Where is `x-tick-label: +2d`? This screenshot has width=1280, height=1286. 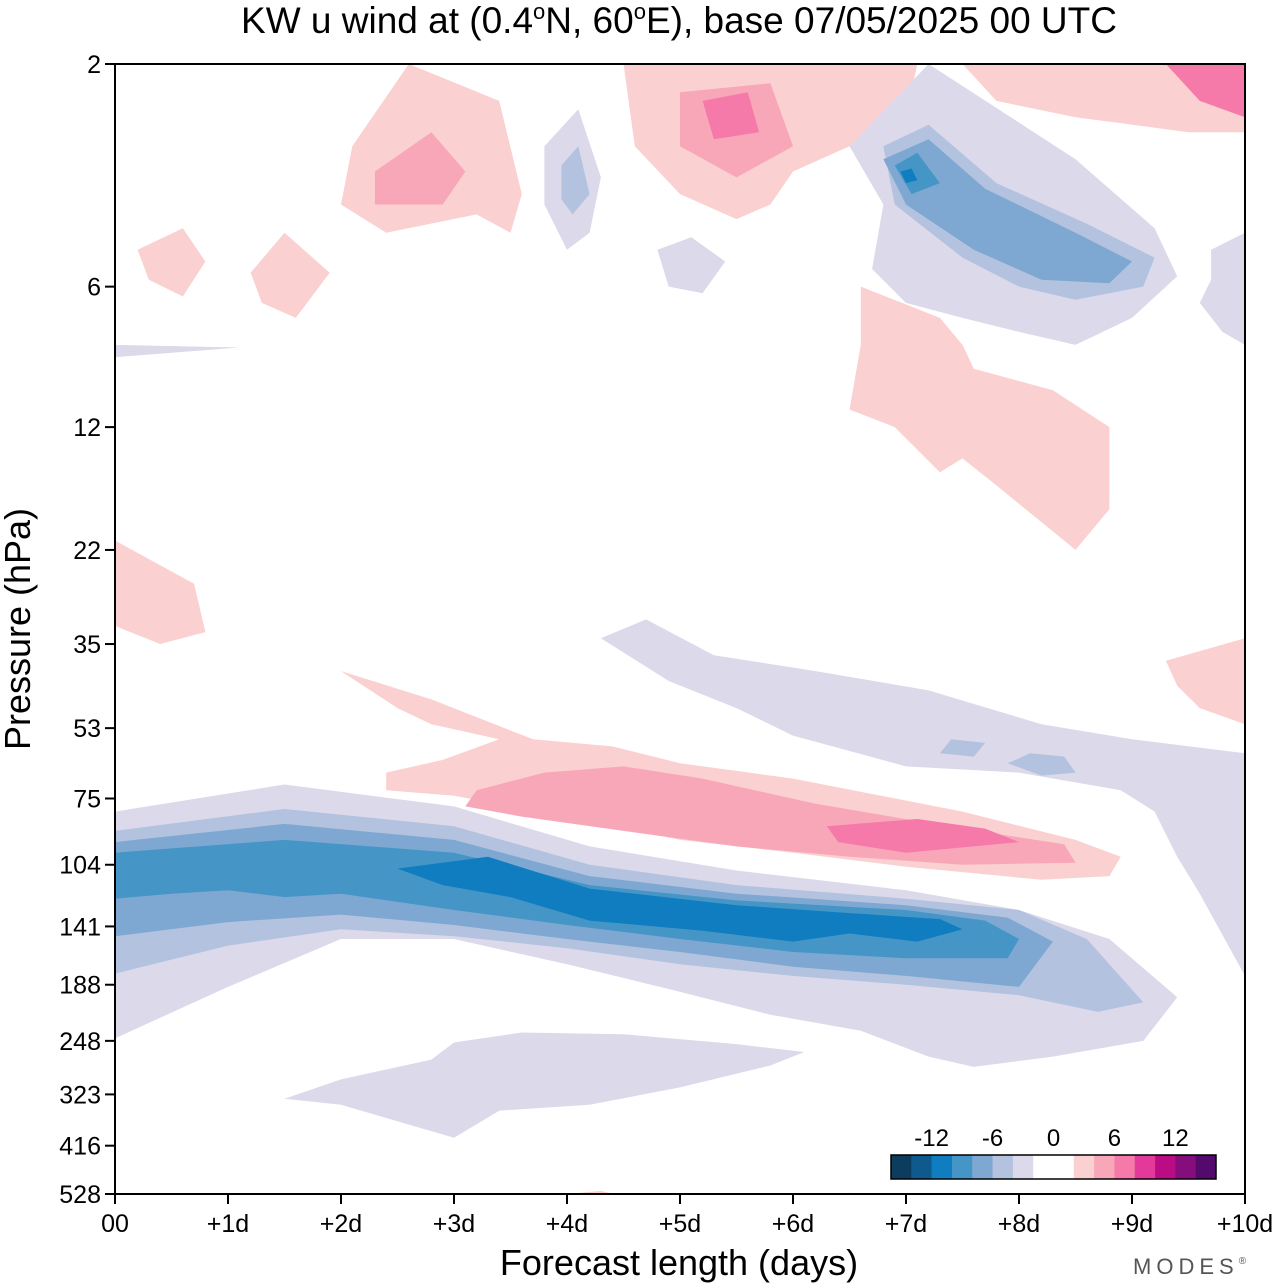
x-tick-label: +2d is located at coordinates (341, 1224).